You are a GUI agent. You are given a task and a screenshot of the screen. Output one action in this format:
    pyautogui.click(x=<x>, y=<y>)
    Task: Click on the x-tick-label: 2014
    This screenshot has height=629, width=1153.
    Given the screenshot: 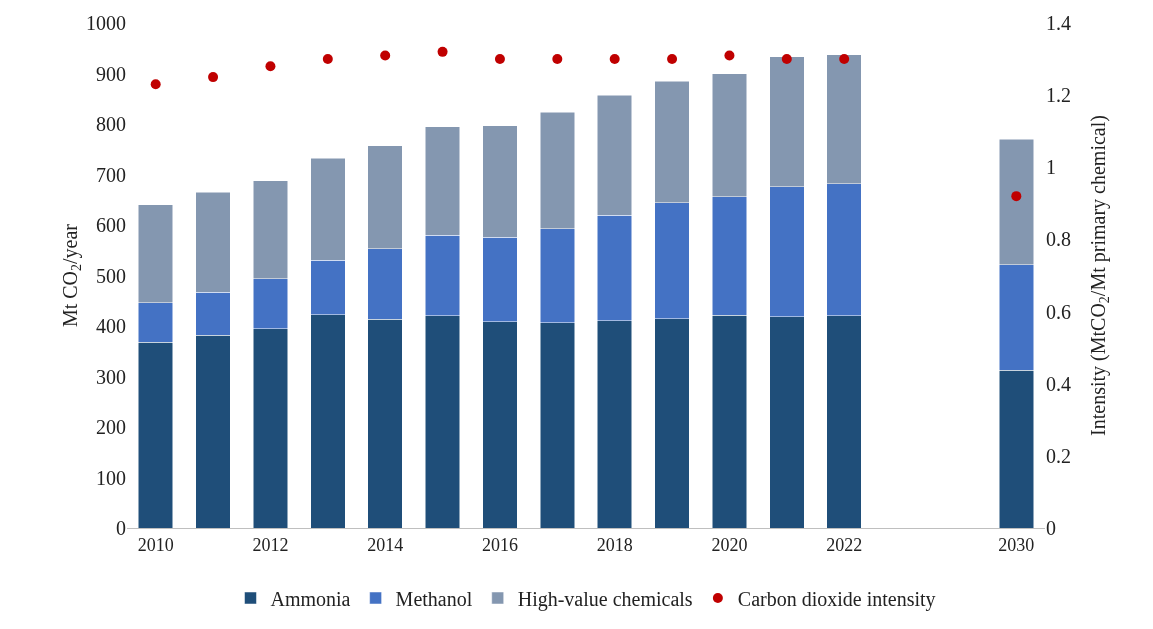 What is the action you would take?
    pyautogui.click(x=385, y=544)
    